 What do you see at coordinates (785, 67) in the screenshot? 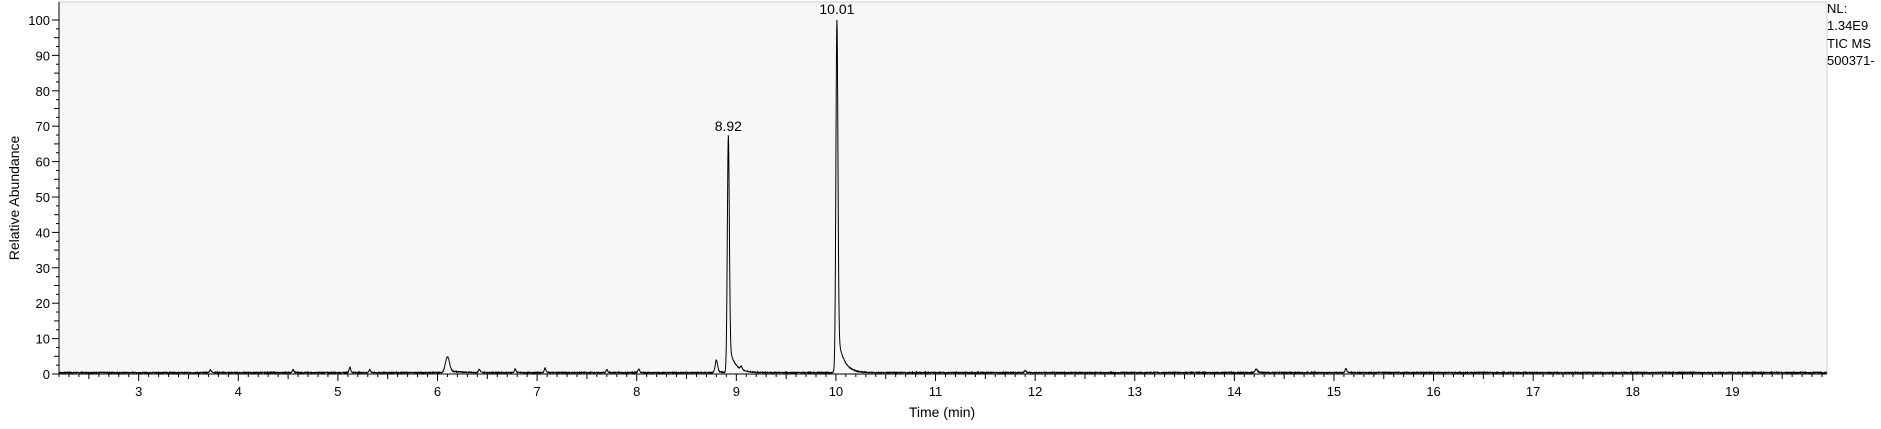
I see `peak-labels: 8.92 10.01` at bounding box center [785, 67].